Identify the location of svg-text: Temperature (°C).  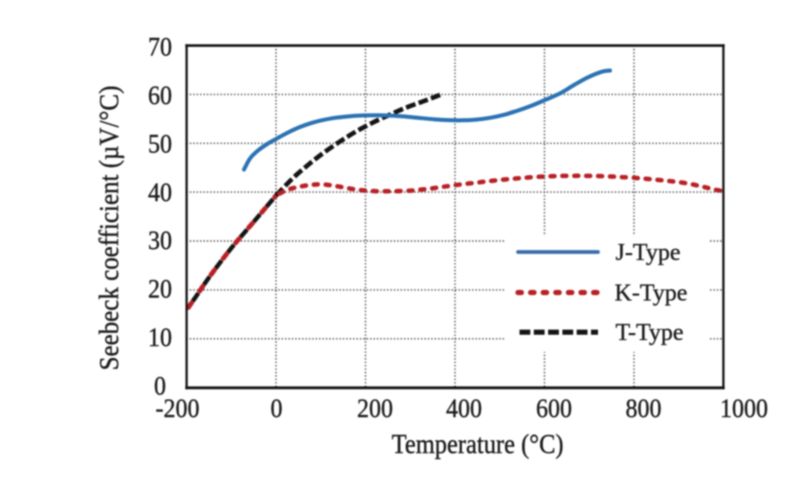
(478, 444).